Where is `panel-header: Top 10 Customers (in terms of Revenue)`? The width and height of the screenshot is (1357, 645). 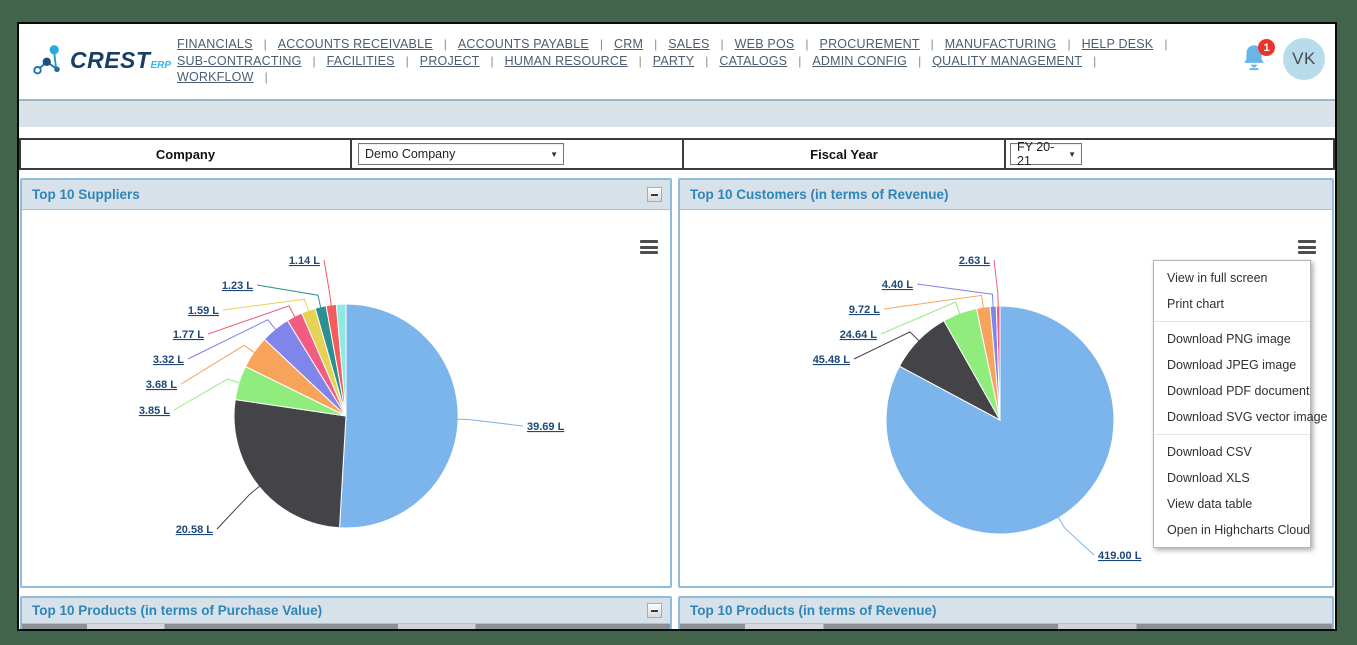
panel-header: Top 10 Customers (in terms of Revenue) is located at coordinates (1006, 195).